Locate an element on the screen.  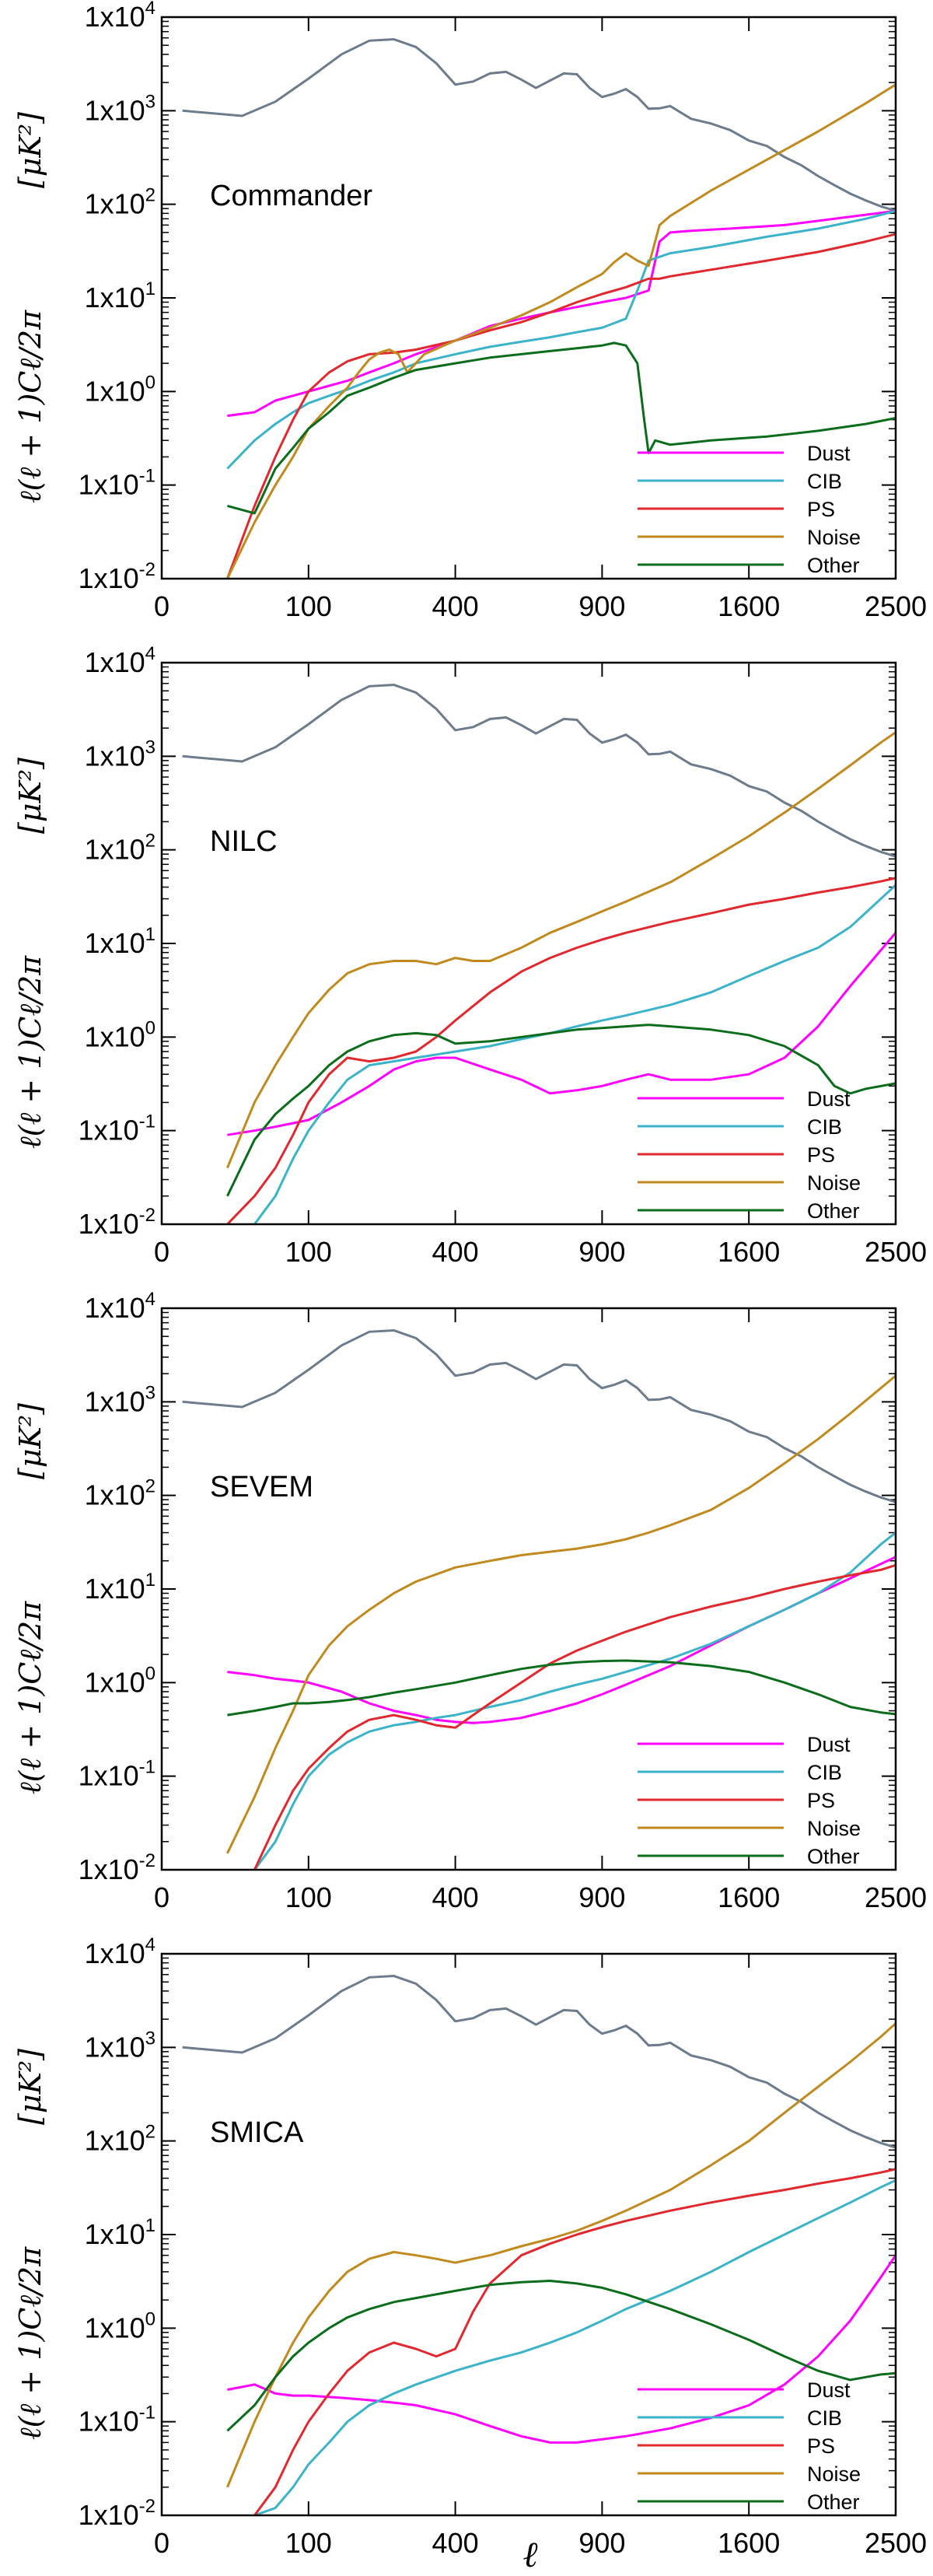
legend-label-cib: CIB is located at coordinates (825, 1127).